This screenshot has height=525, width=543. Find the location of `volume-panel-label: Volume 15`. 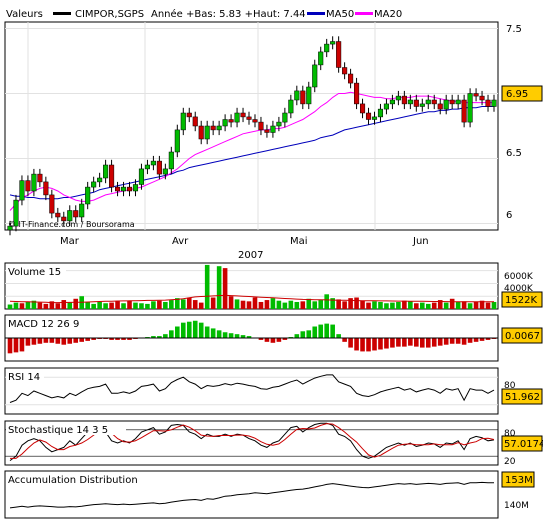

volume-panel-label: Volume 15 is located at coordinates (34, 272).